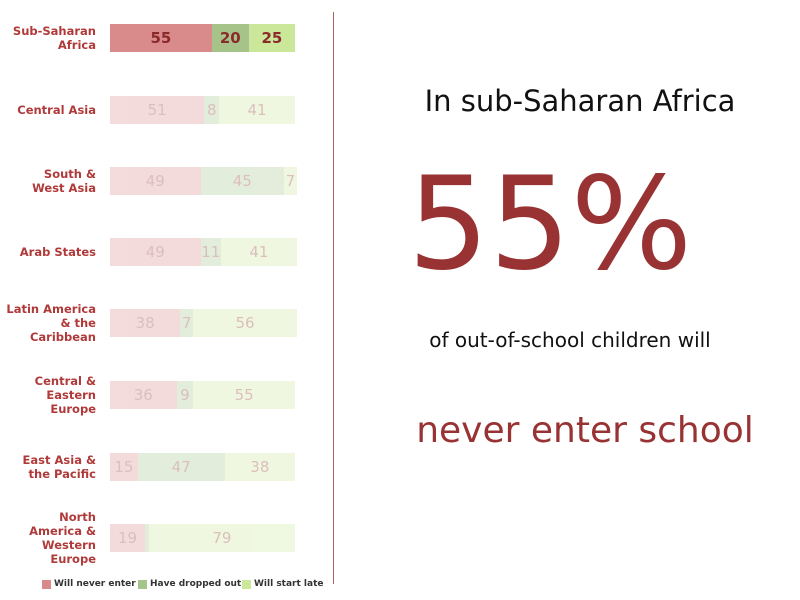 The height and width of the screenshot is (600, 800). I want to click on bar-segment: 20, so click(230, 38).